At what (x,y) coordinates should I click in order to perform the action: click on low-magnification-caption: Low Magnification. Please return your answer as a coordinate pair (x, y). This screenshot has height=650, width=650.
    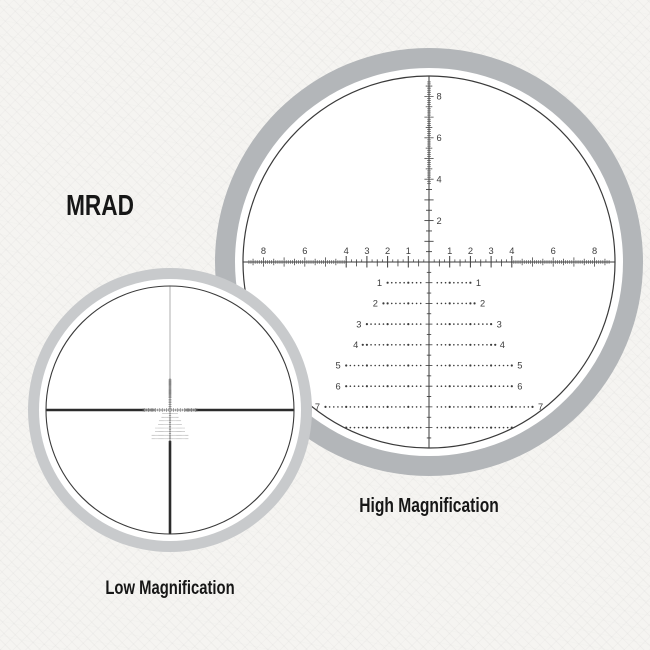
    Looking at the image, I should click on (170, 588).